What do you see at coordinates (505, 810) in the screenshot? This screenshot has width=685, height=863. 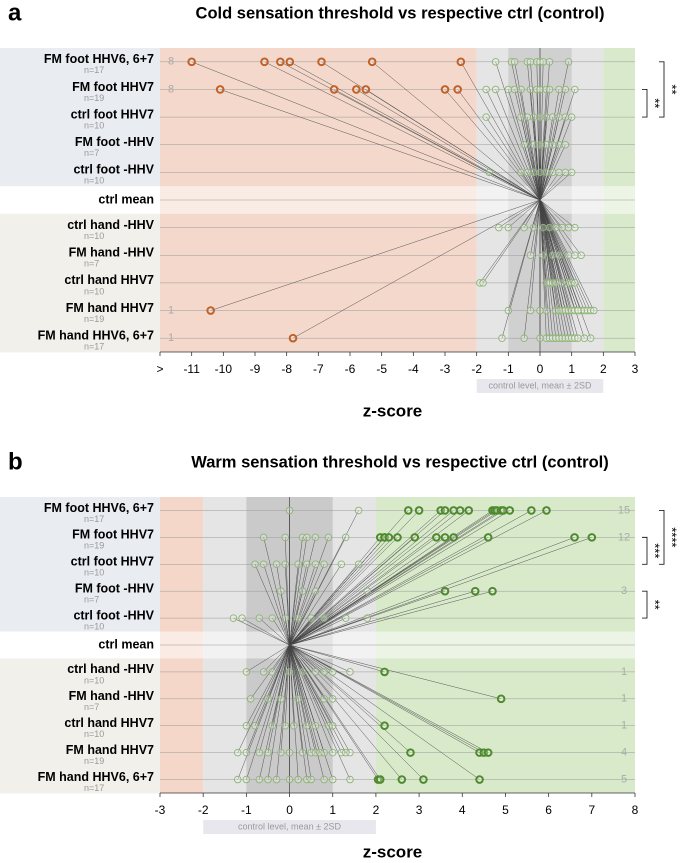 I see `x-tick-label: 5` at bounding box center [505, 810].